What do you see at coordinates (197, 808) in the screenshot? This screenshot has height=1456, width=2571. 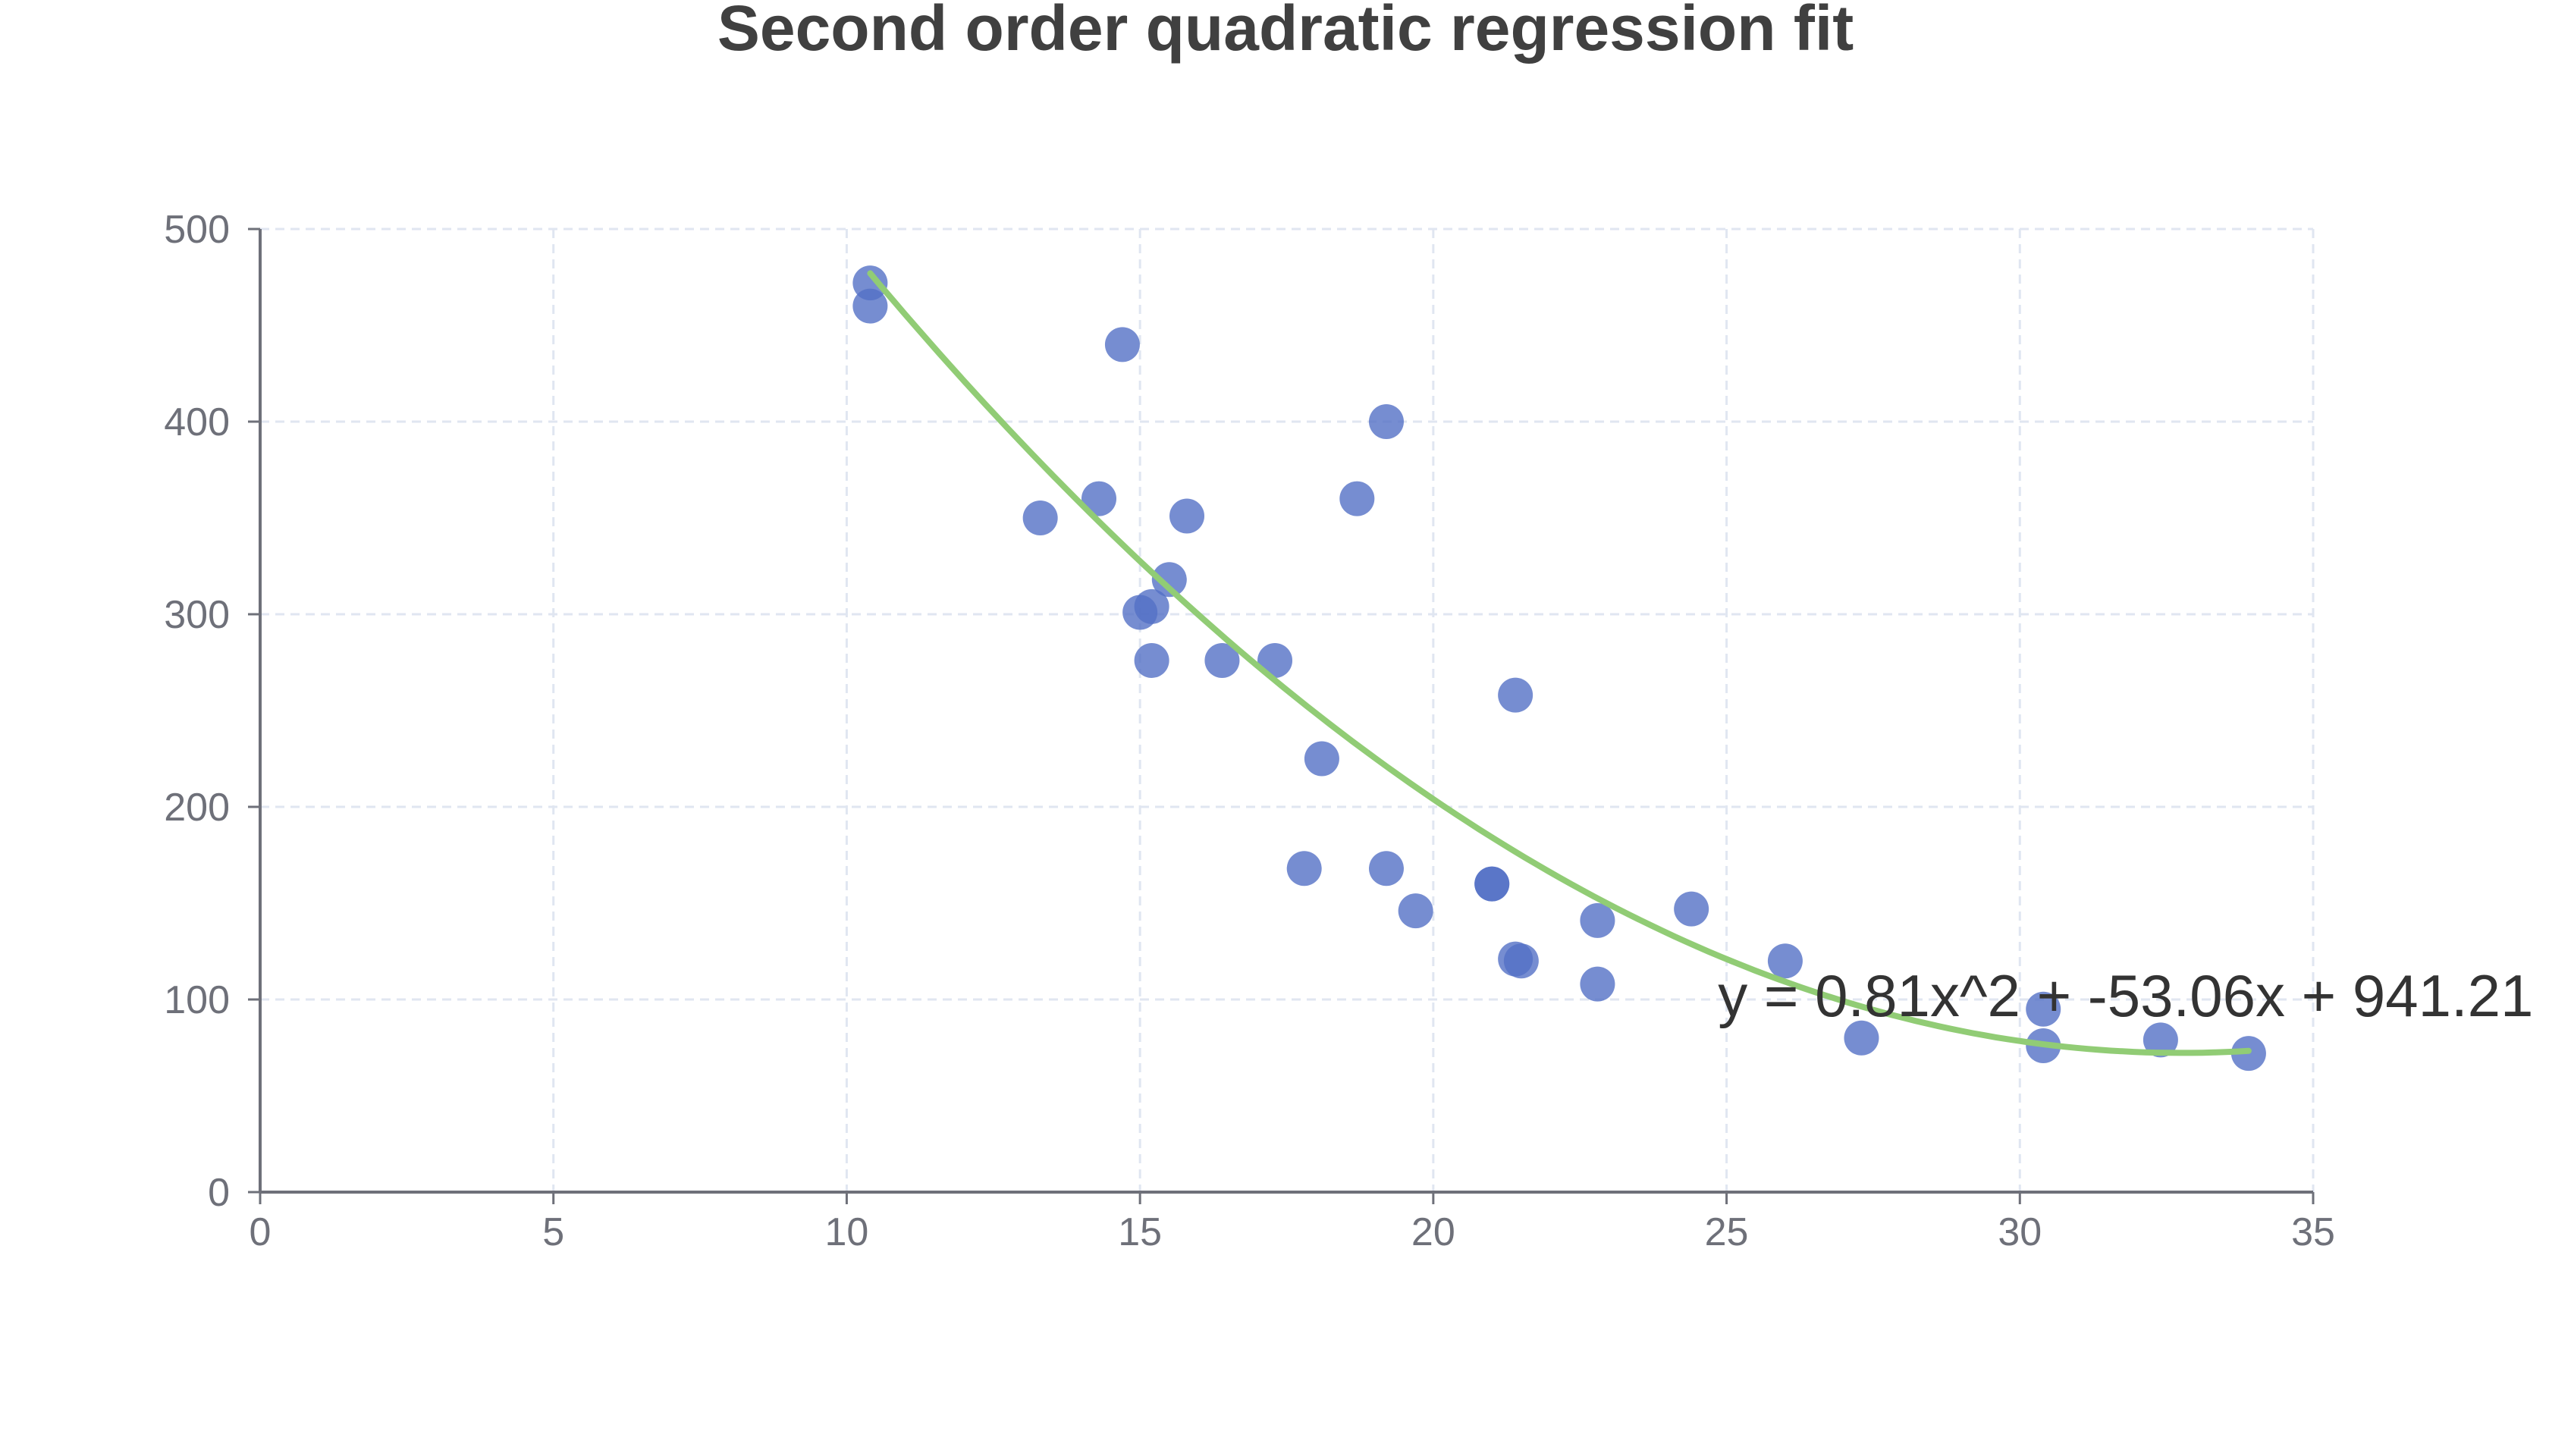 I see `y-tick-label: 200` at bounding box center [197, 808].